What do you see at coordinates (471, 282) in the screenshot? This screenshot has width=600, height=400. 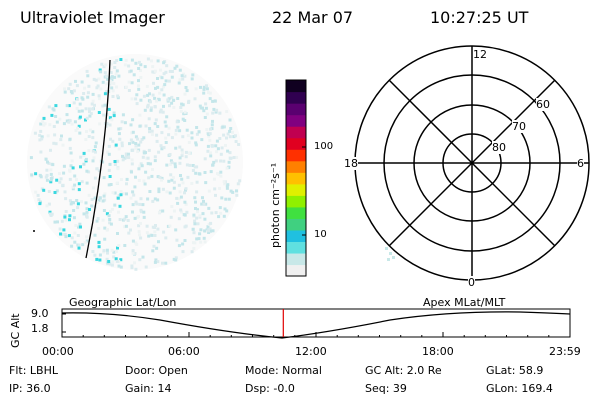 I see `mlt-label-midnight: 0` at bounding box center [471, 282].